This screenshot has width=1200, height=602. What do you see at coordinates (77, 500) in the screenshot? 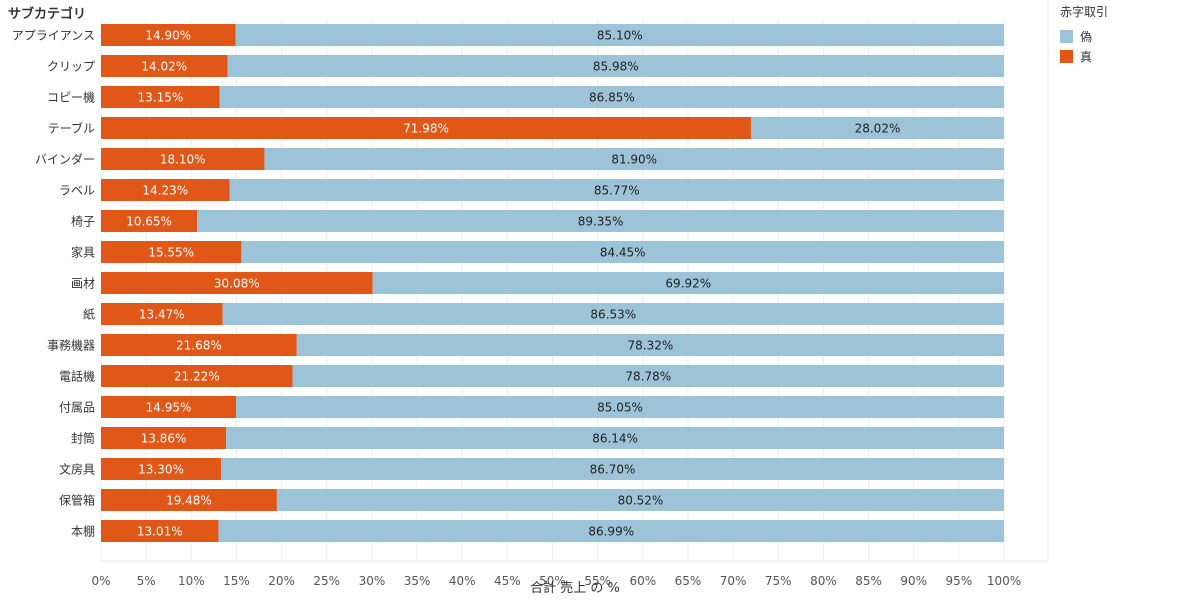
I see `category-label: 保管箱` at bounding box center [77, 500].